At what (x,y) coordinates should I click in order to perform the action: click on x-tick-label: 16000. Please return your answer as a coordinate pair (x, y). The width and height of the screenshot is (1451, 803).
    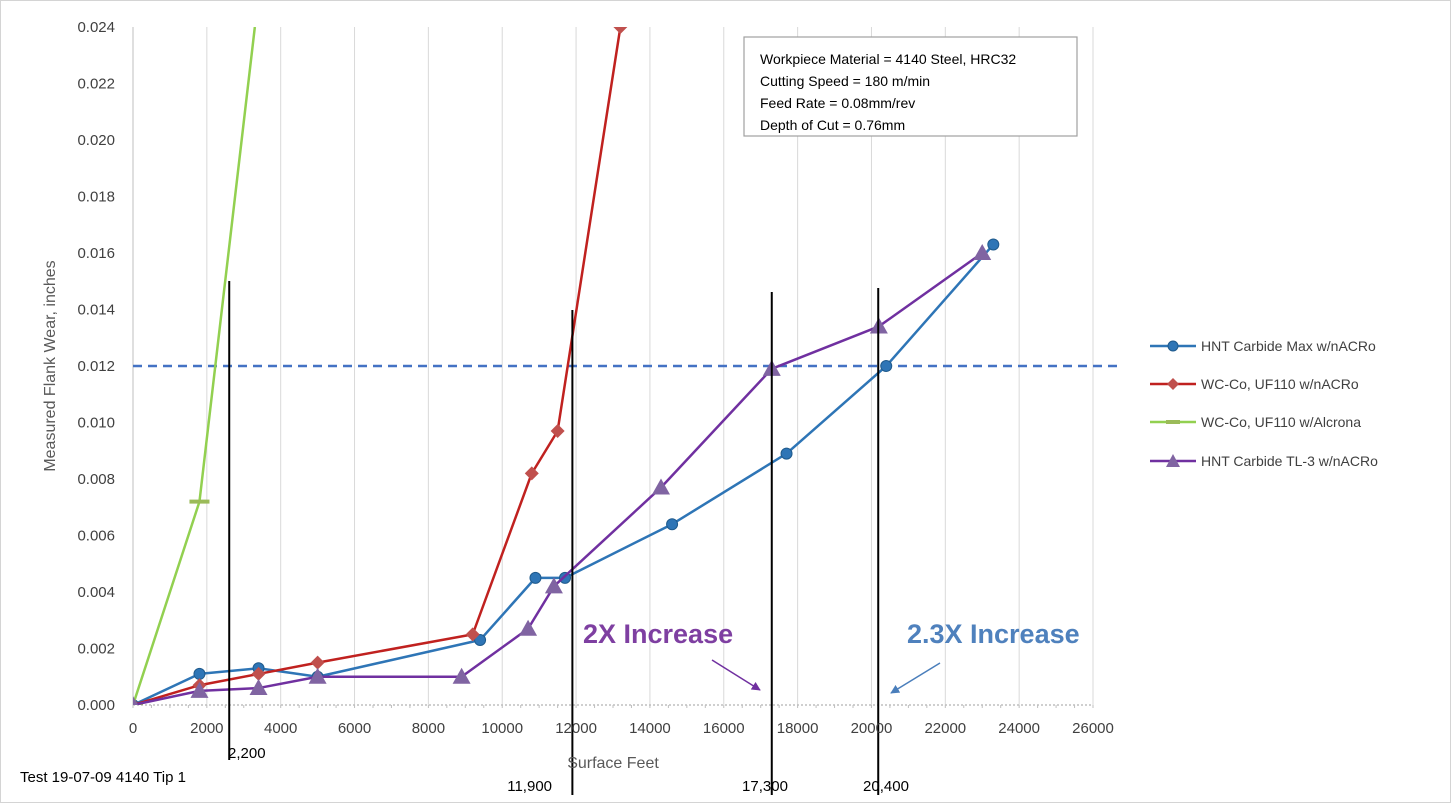
    Looking at the image, I should click on (724, 728).